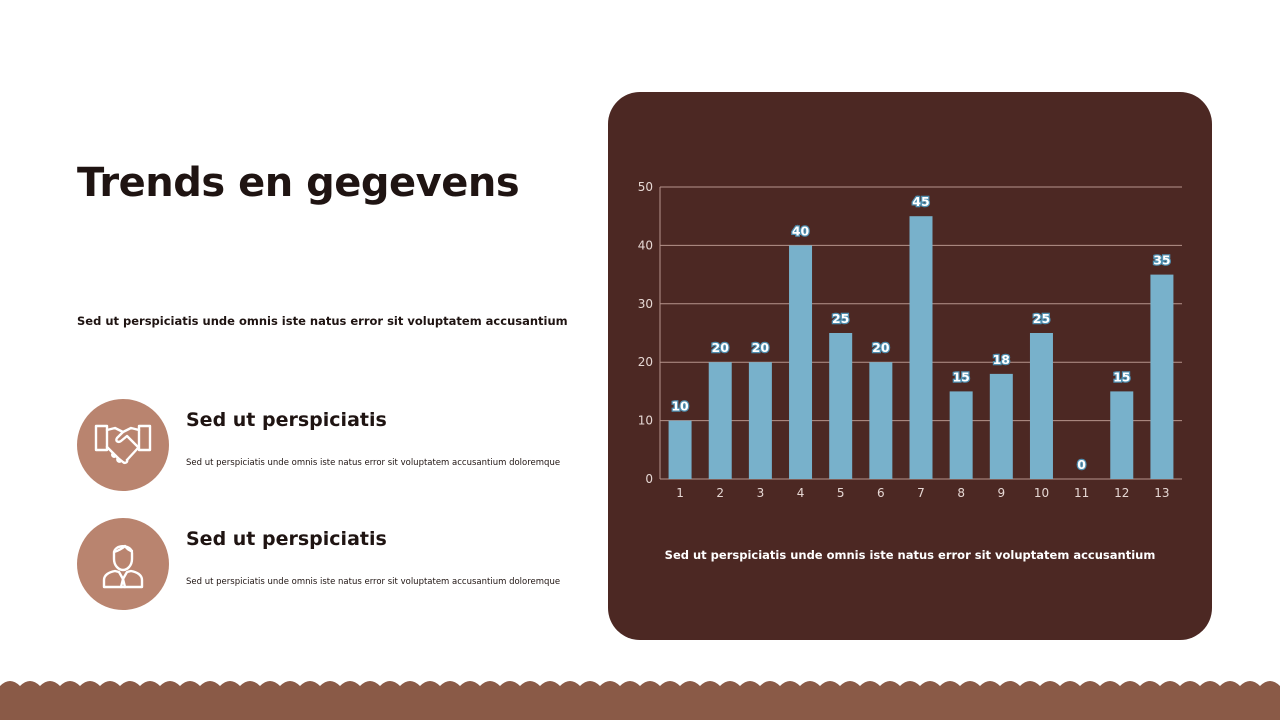  What do you see at coordinates (645, 187) in the screenshot?
I see `y-tick-label: 50` at bounding box center [645, 187].